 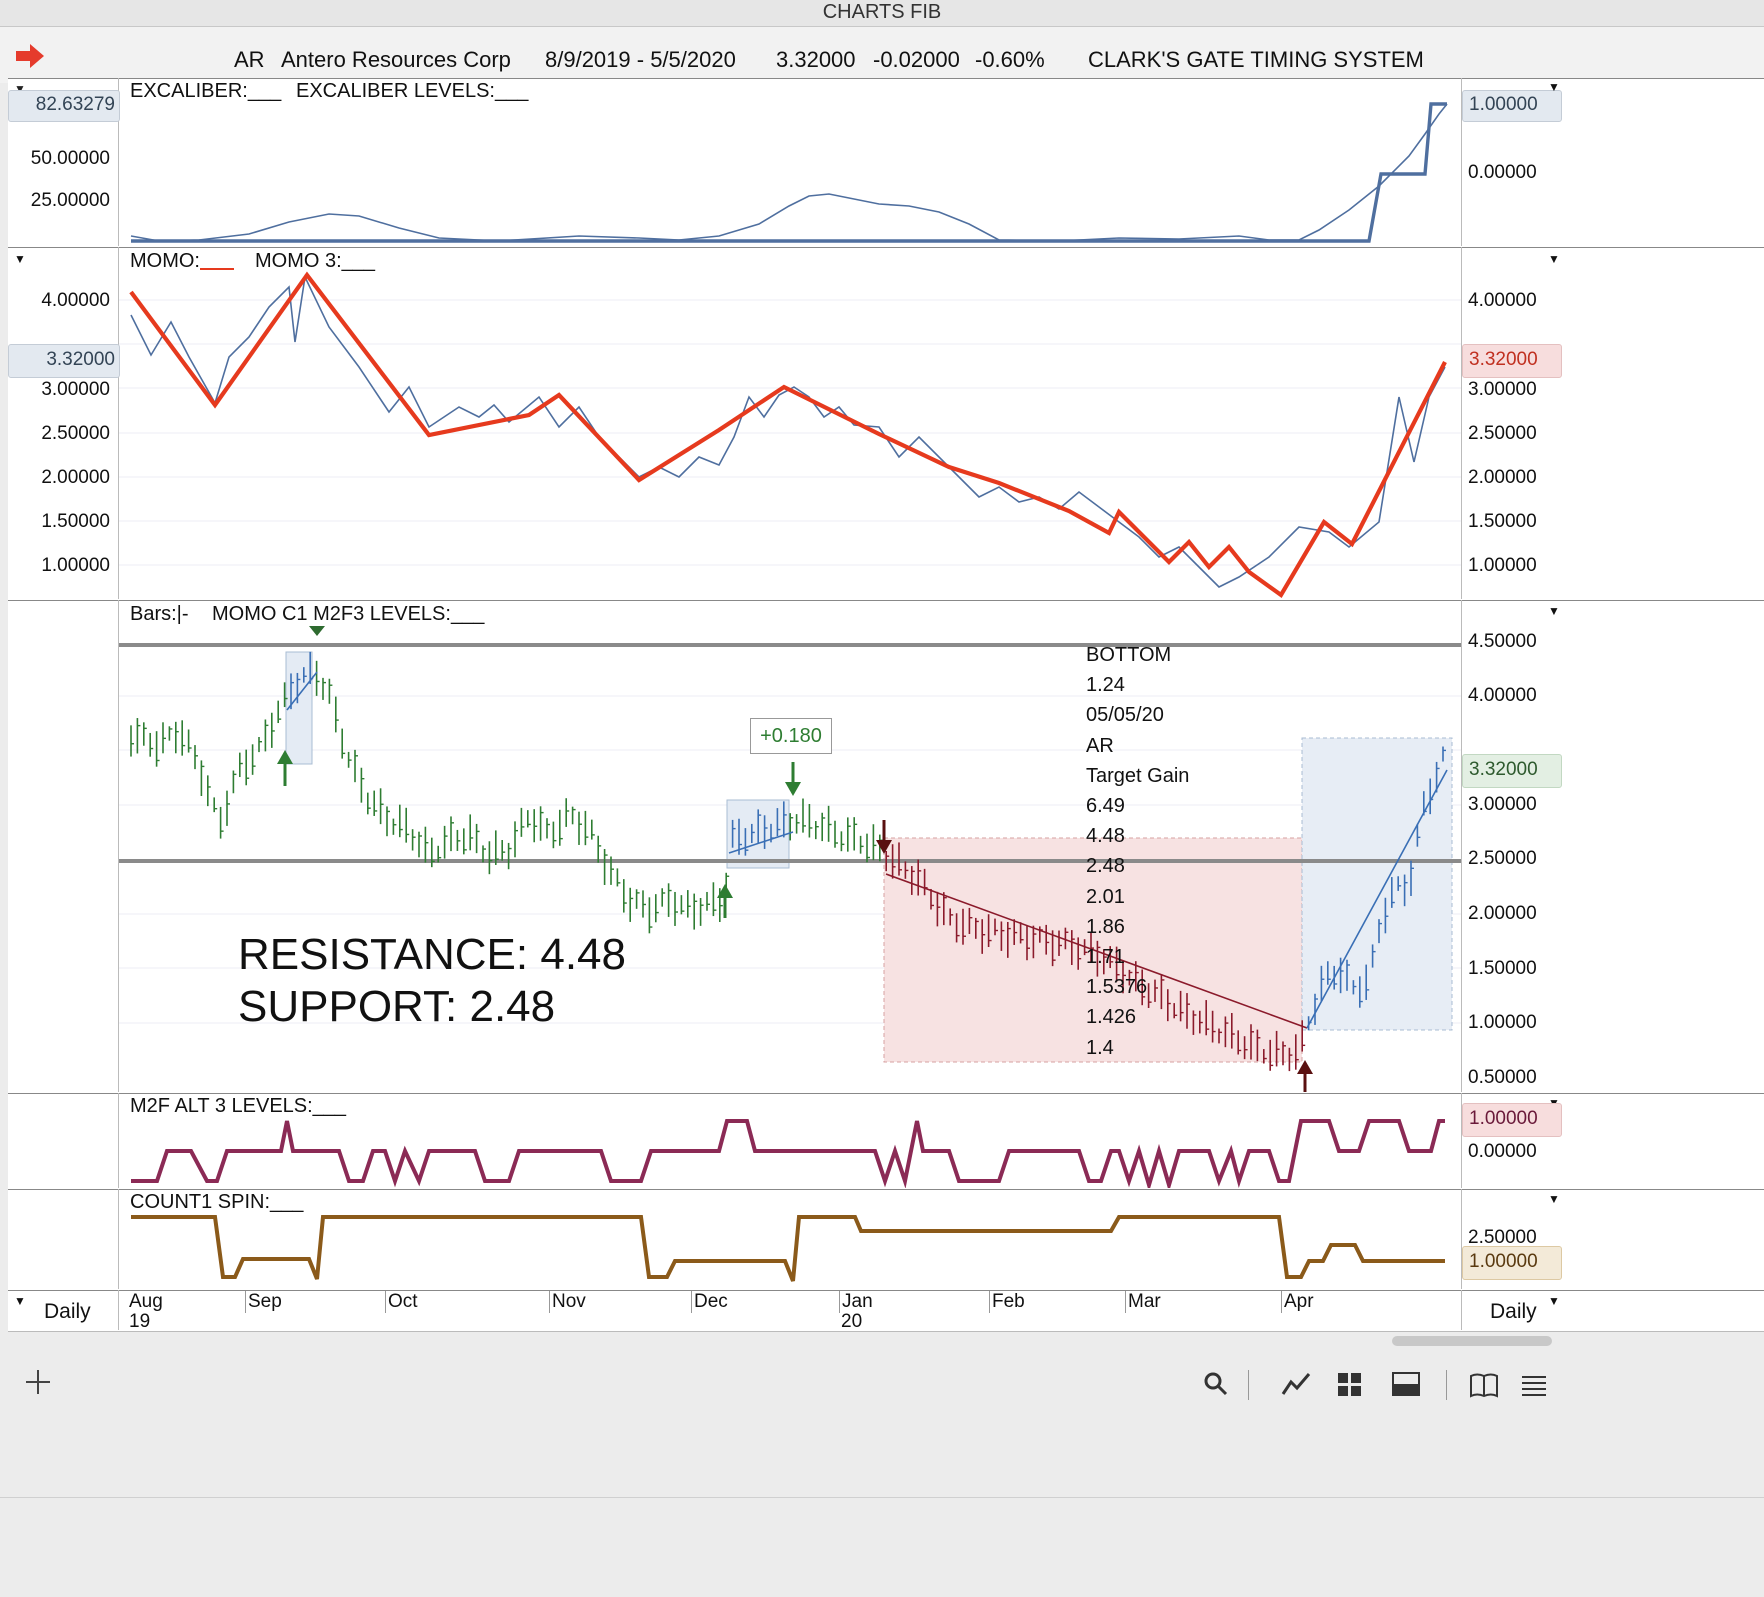 What do you see at coordinates (31, 56) in the screenshot?
I see `arrow-right-icon` at bounding box center [31, 56].